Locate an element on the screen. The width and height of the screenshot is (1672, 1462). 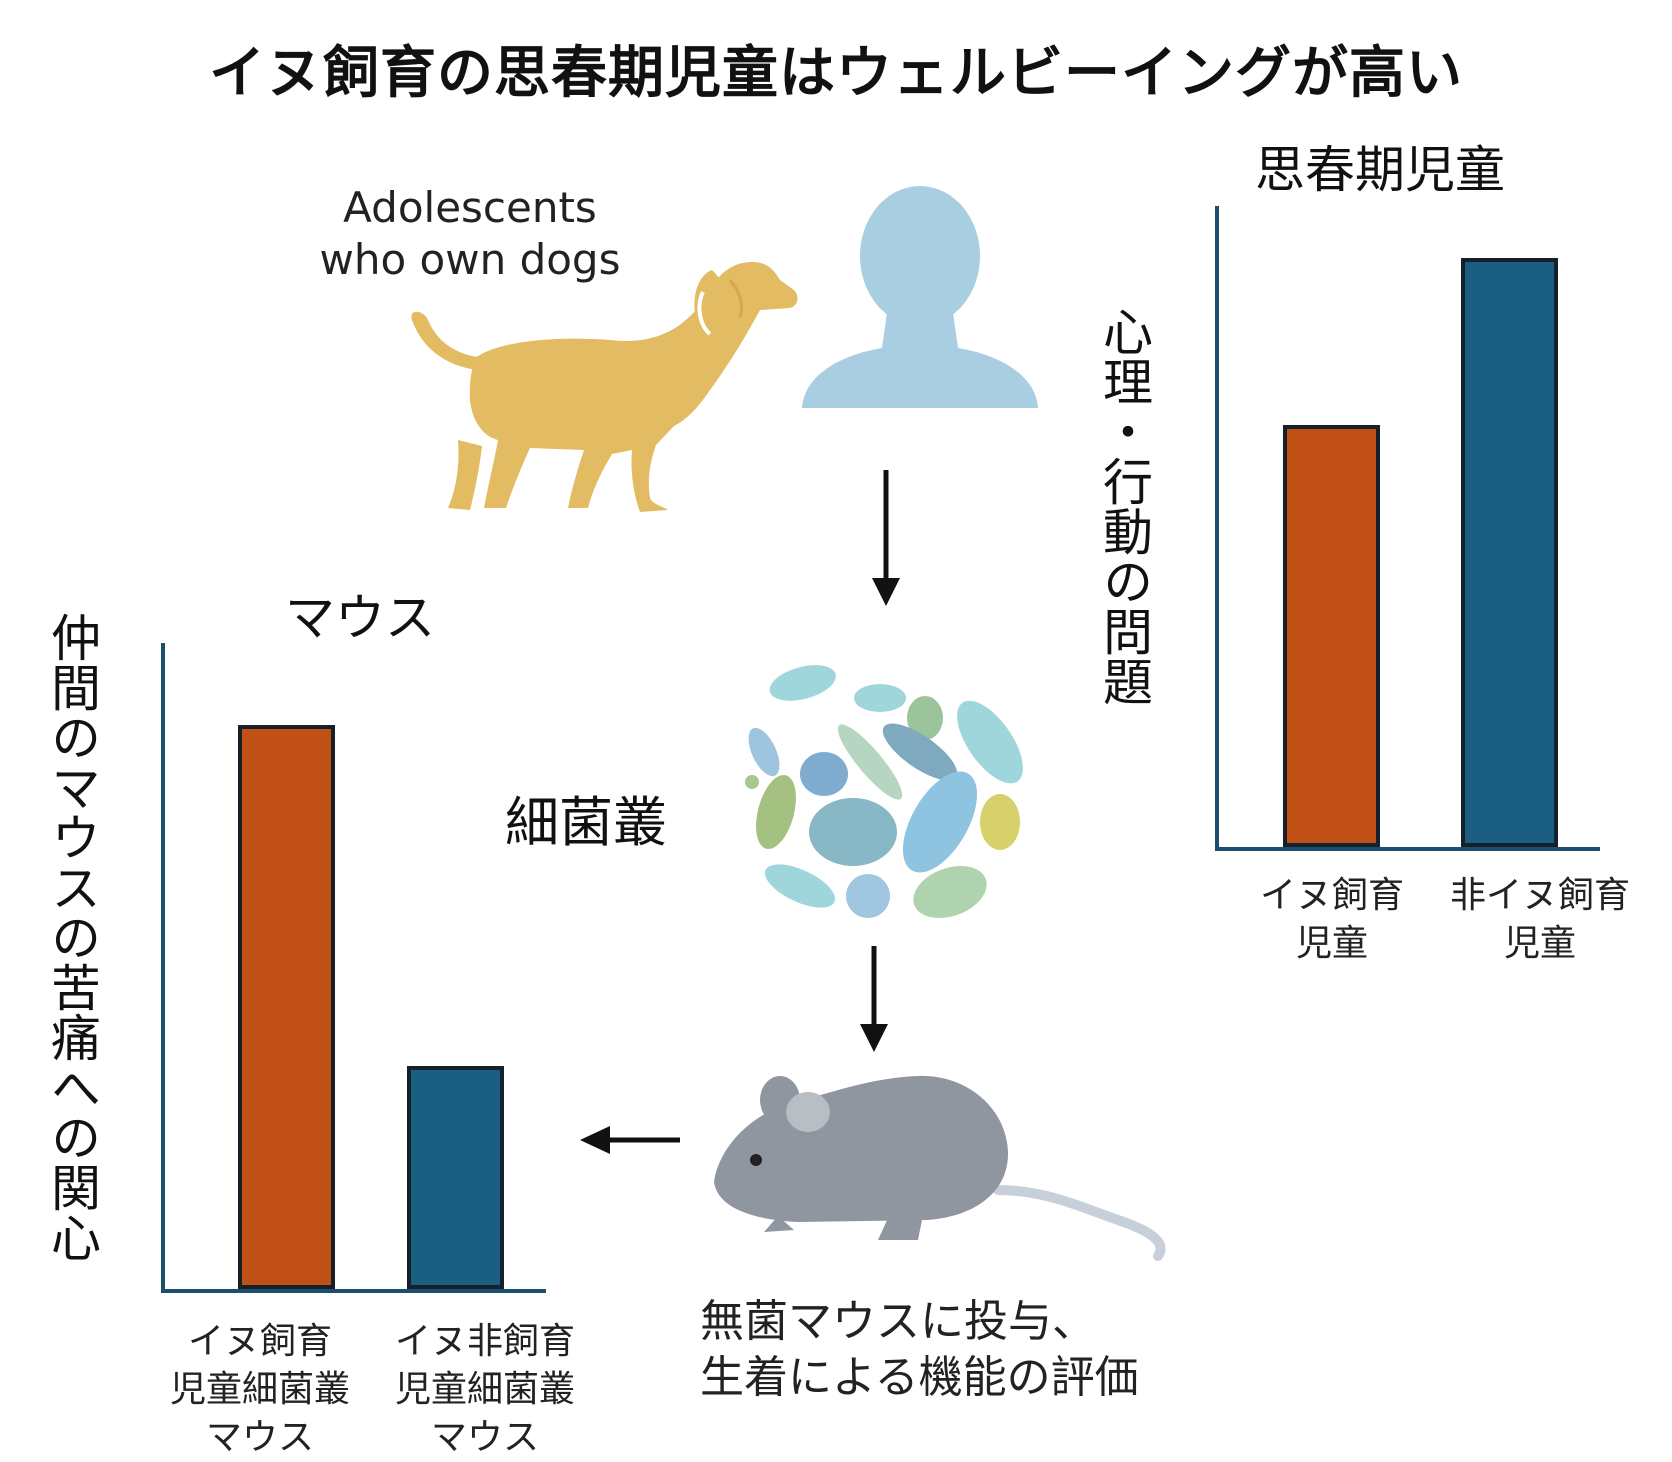
y-axis-label: 心理・行動の問題 is located at coordinates (1124, 506).